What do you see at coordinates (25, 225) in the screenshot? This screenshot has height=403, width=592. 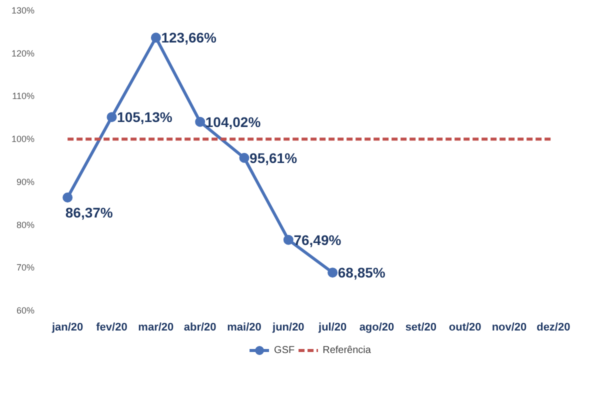 I see `y-tick-label: 80%` at bounding box center [25, 225].